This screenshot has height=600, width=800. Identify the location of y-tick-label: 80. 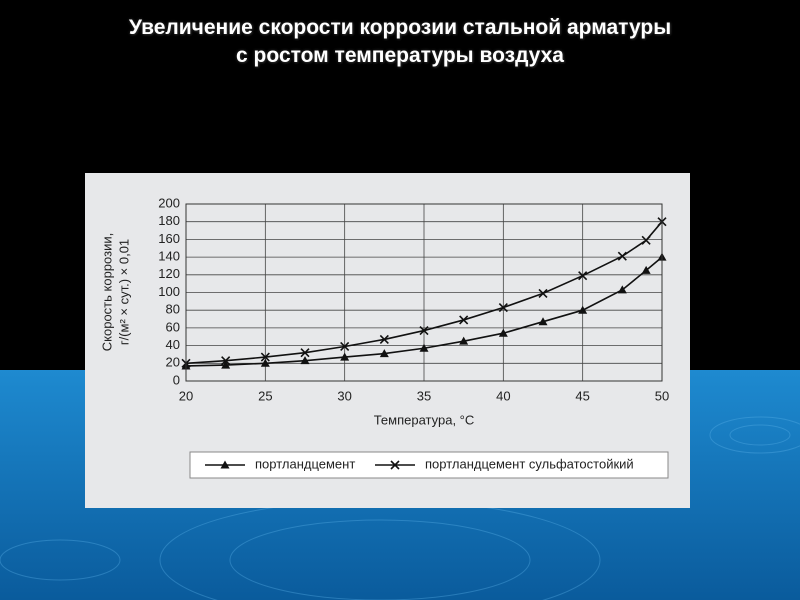
(173, 309).